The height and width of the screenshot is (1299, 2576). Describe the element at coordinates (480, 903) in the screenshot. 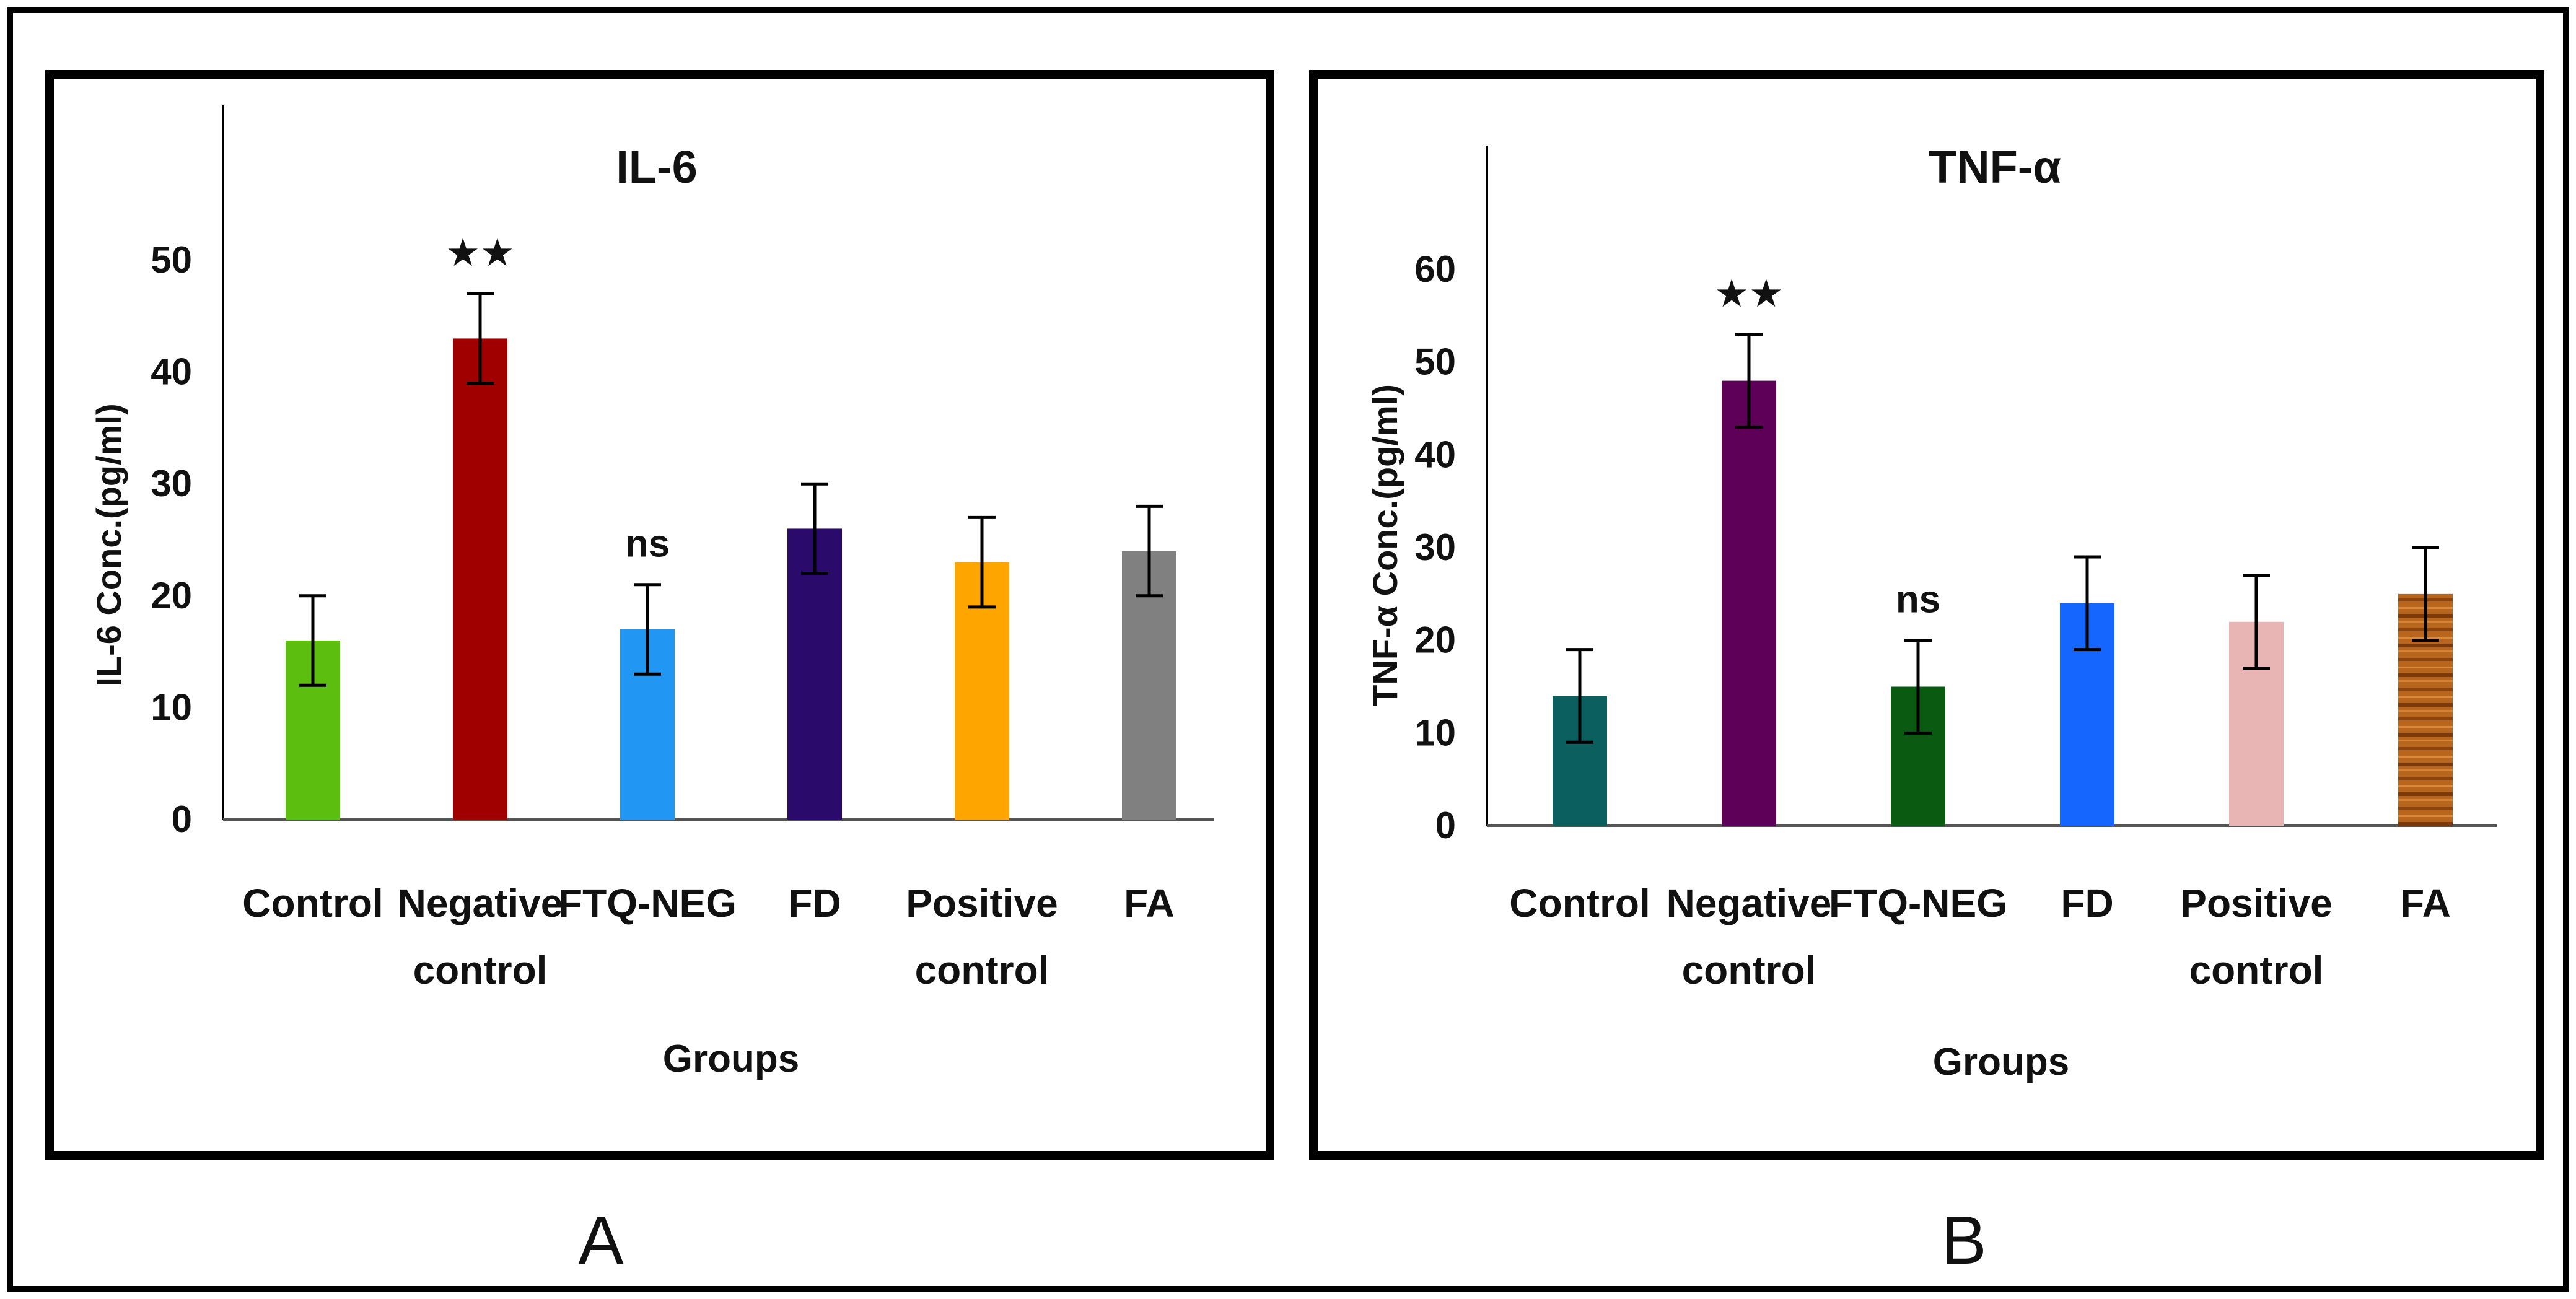

I see `il6-category-line: Negative` at that location.